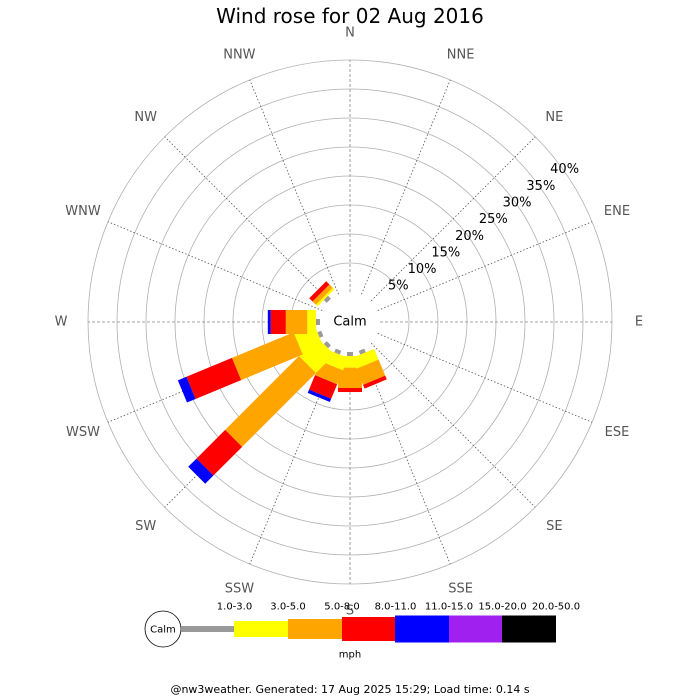  What do you see at coordinates (556, 607) in the screenshot?
I see `legend-label-6: 20.0-50.0` at bounding box center [556, 607].